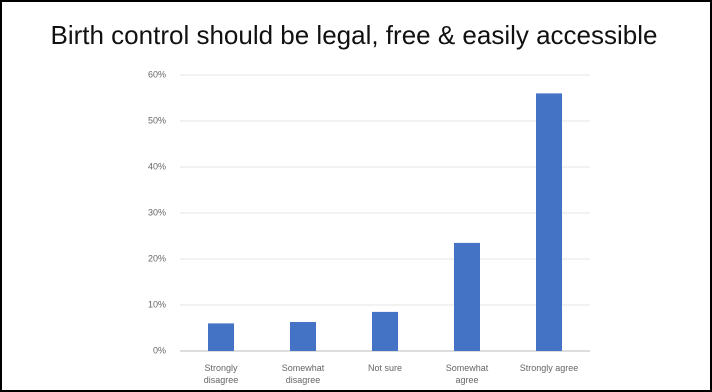 The height and width of the screenshot is (392, 712). I want to click on x-tick-label: Somewhat disagree, so click(303, 374).